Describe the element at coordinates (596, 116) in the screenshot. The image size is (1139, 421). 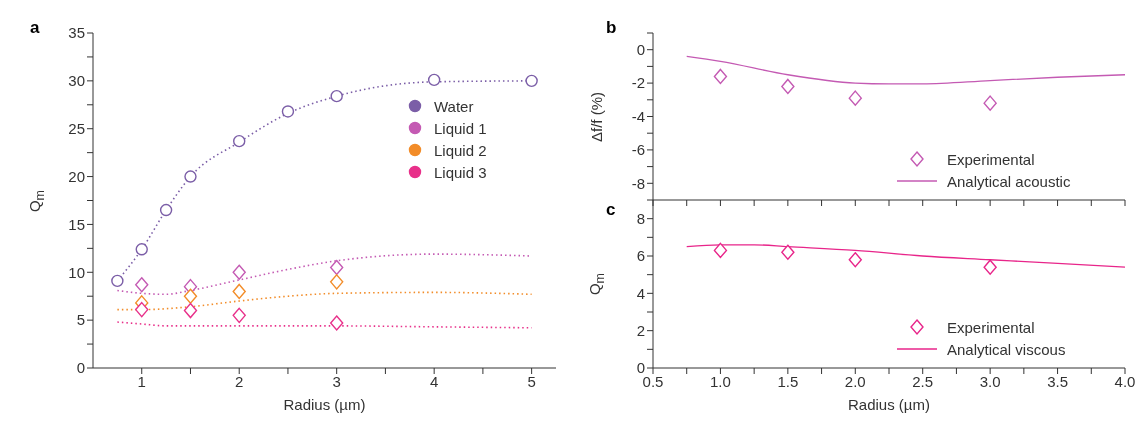
I see `y-axis-title: Δf/f (%)` at that location.